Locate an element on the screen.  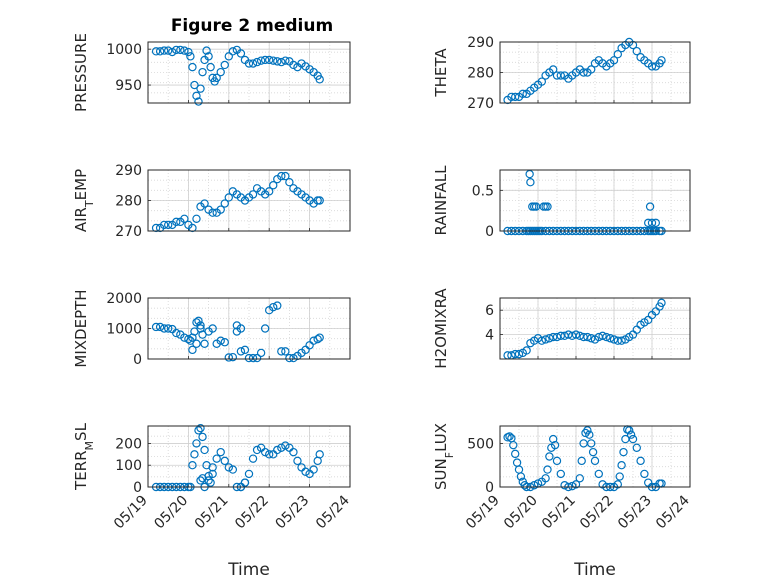
x-tick-label: 05/22 is located at coordinates (252, 513).